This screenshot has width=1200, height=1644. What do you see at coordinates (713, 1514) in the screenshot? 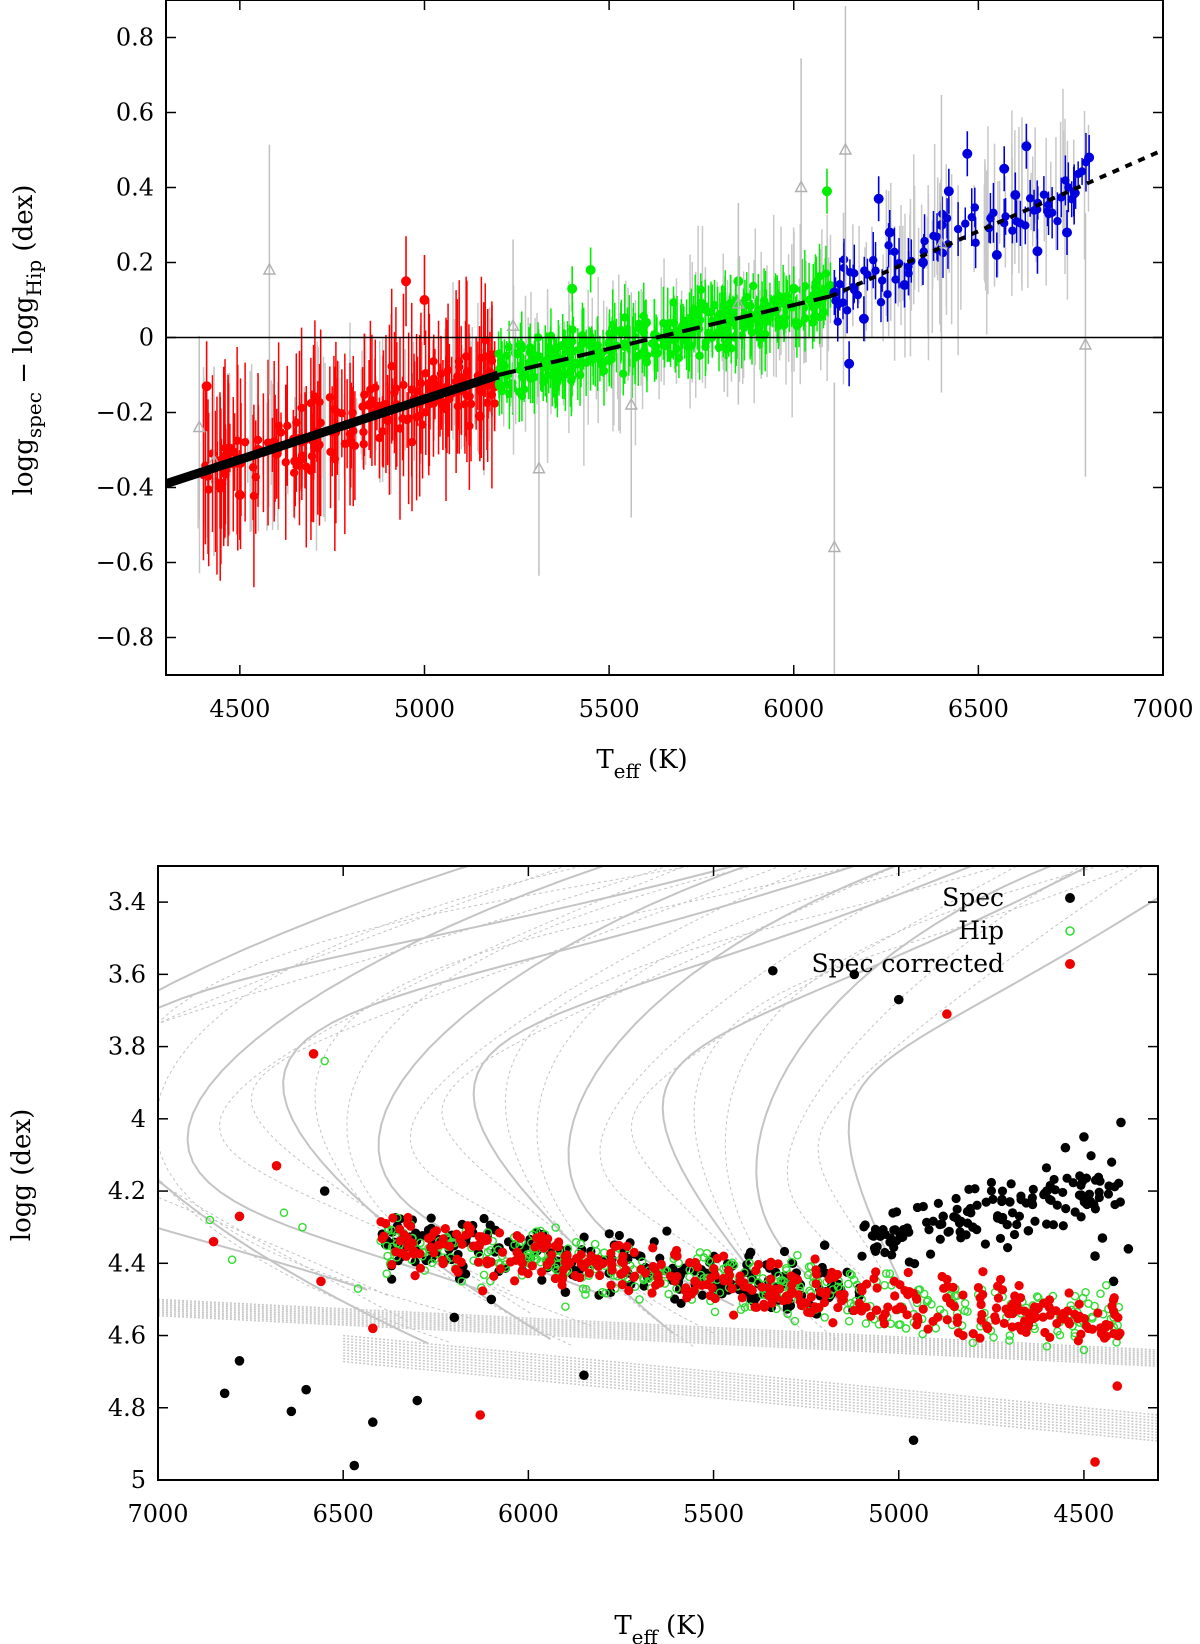
I see `bottom-x-tick-label: 5500` at bounding box center [713, 1514].